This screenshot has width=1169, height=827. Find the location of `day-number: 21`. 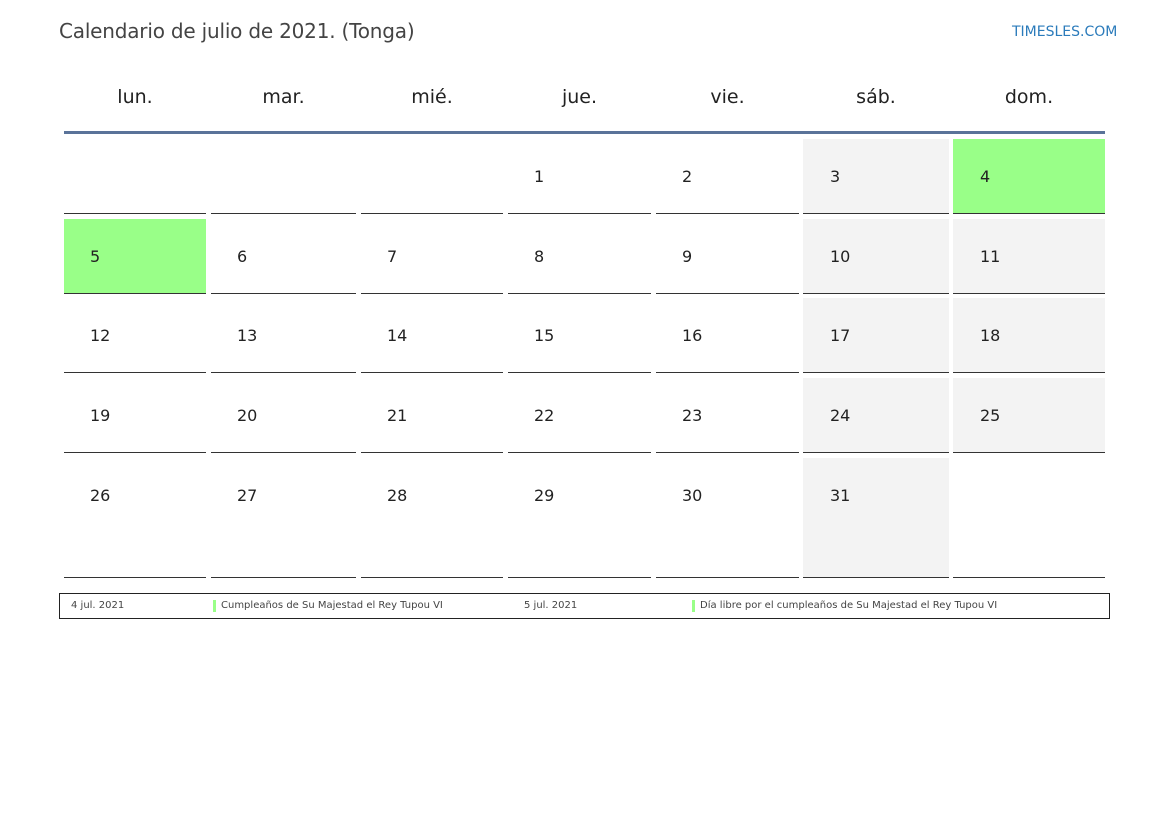

day-number: 21 is located at coordinates (397, 415).